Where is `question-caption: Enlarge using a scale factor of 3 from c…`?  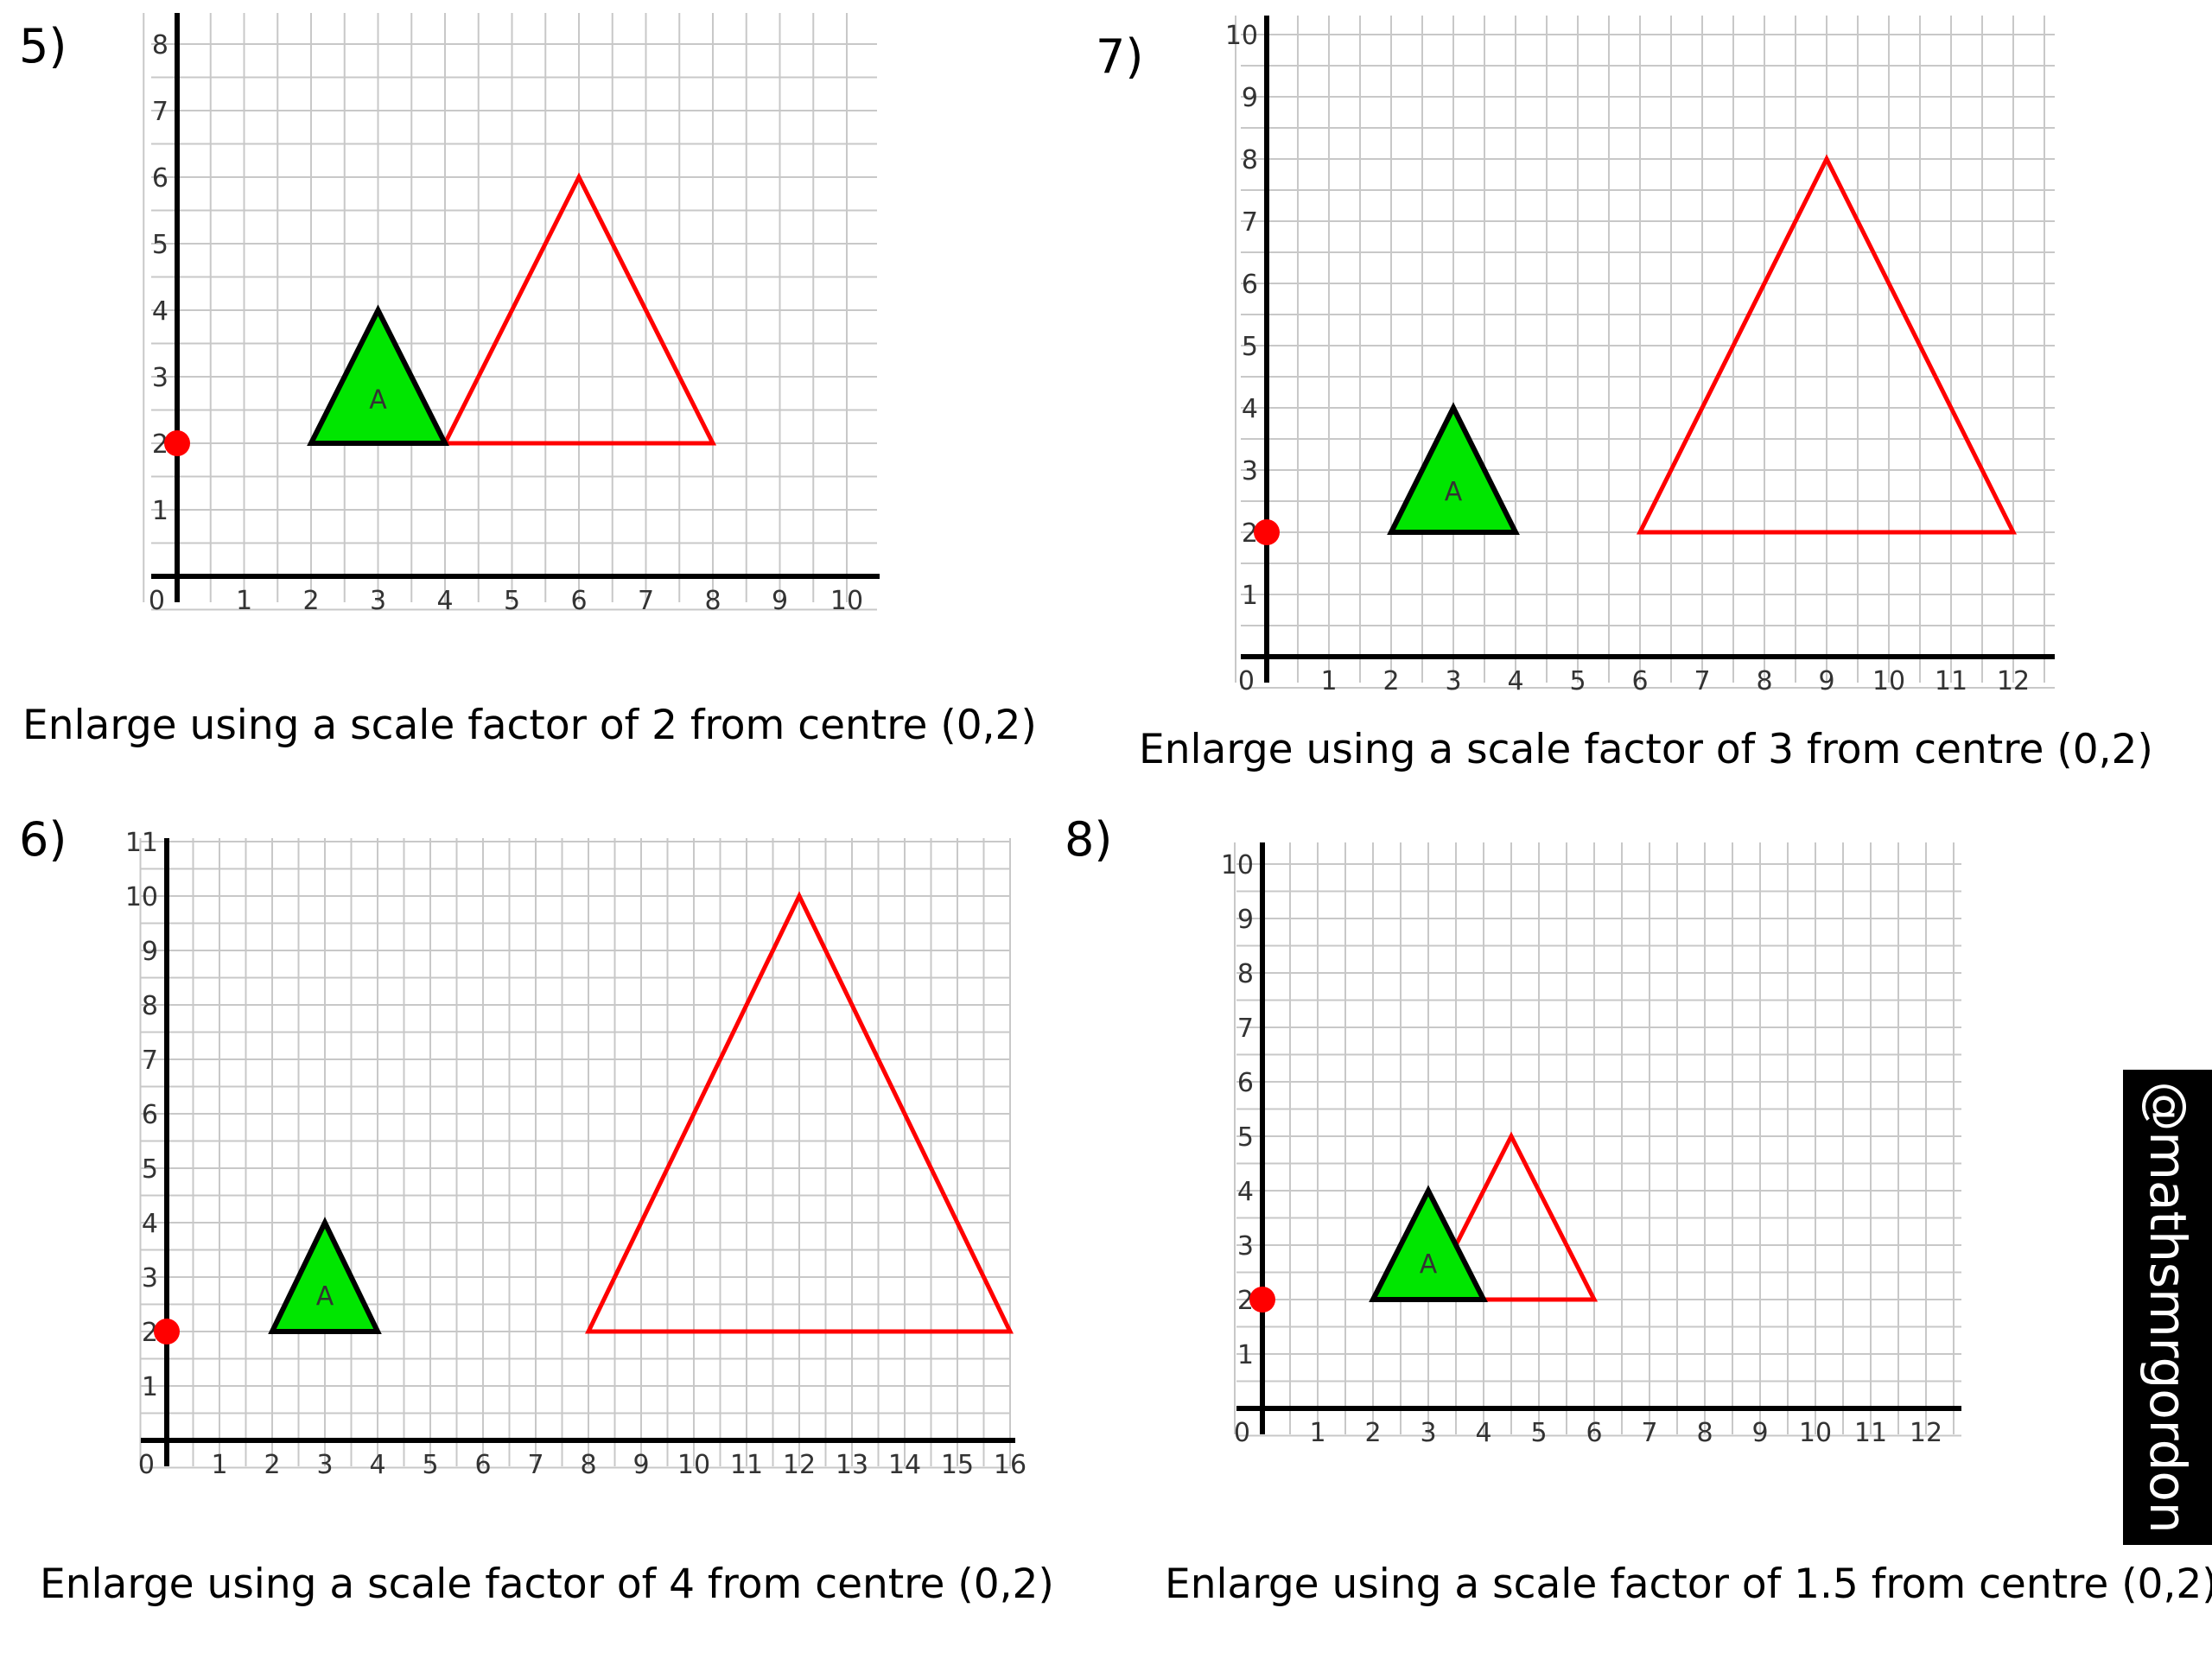
question-caption: Enlarge using a scale factor of 3 from c… is located at coordinates (1646, 749).